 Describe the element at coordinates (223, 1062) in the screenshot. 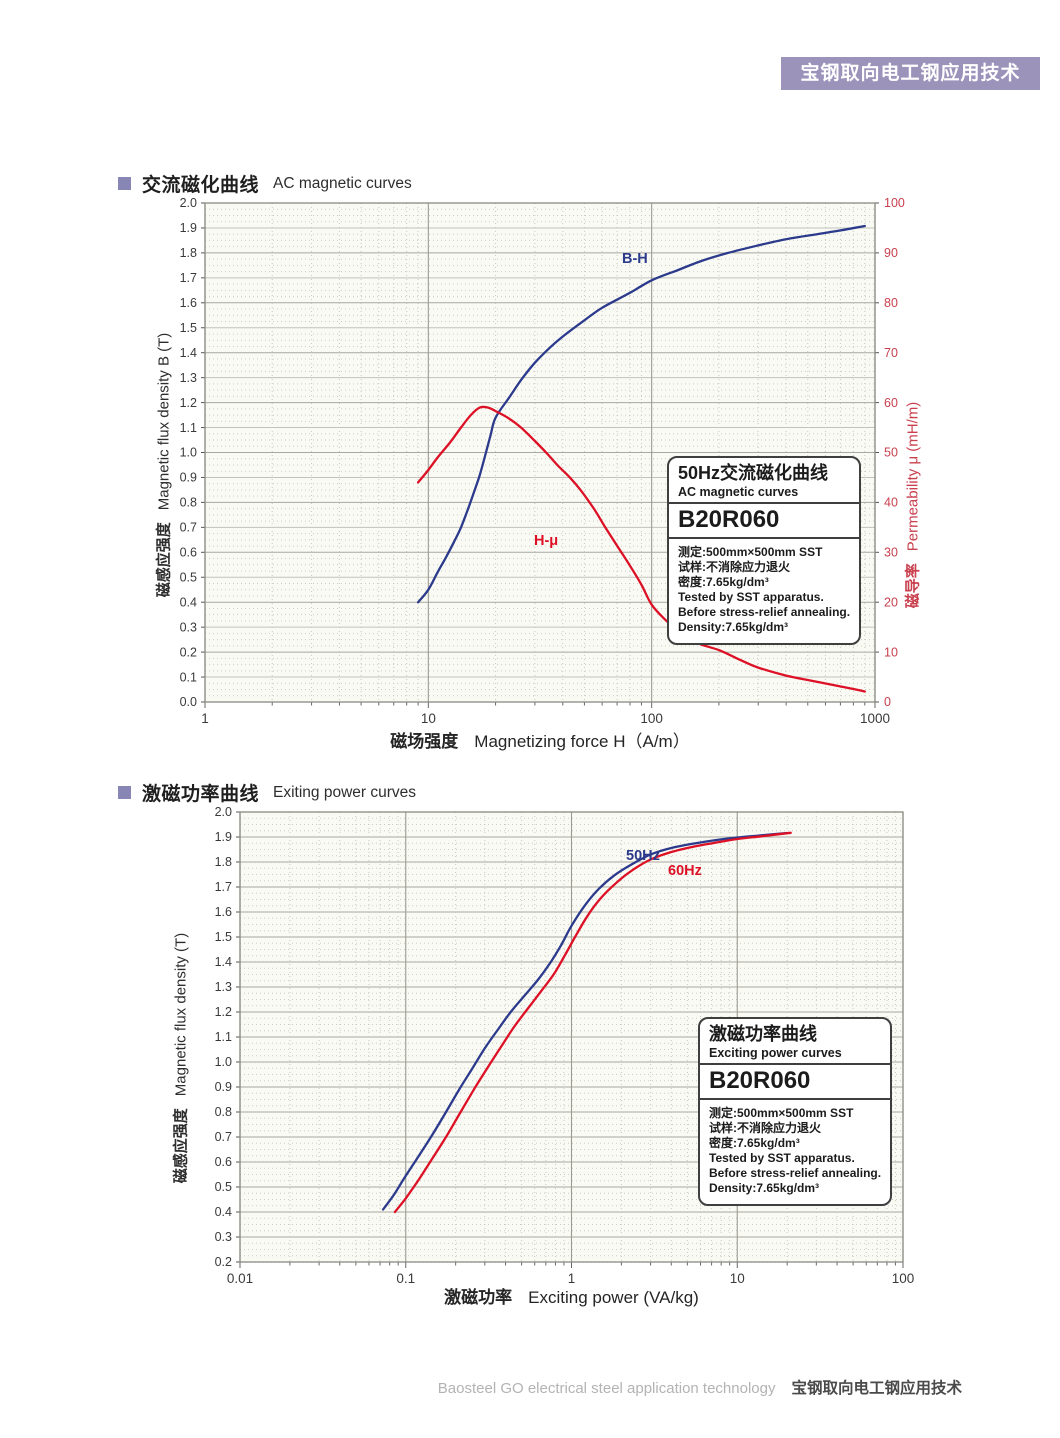

I see `svg-text: 1.0` at that location.